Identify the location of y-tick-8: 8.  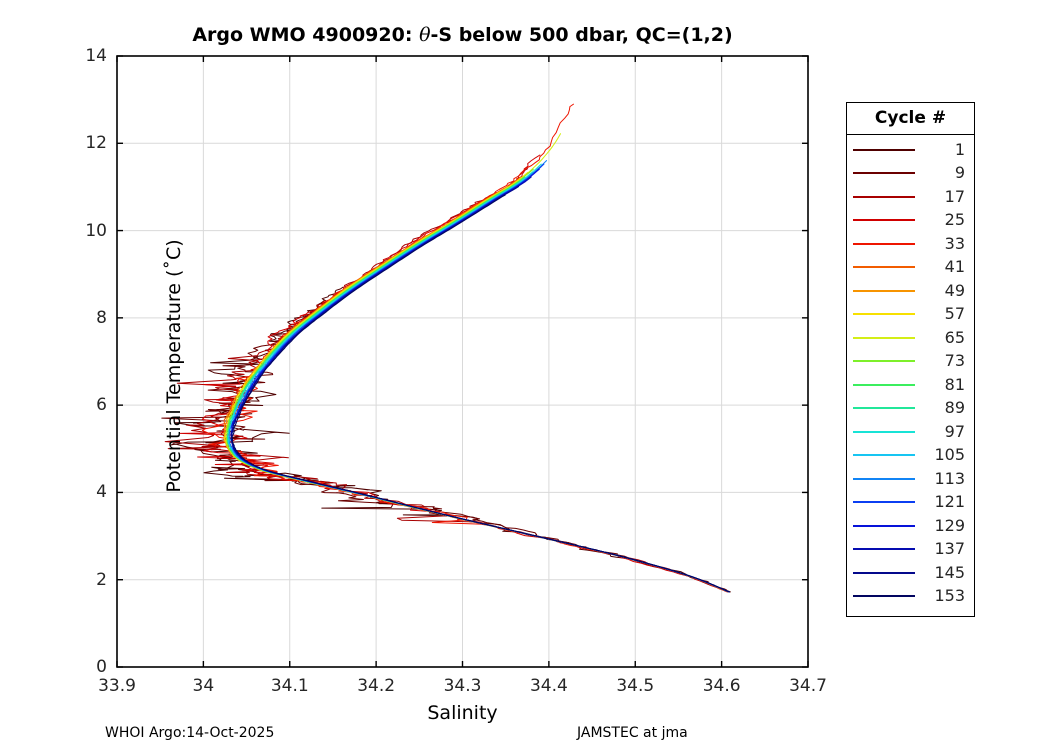
(101, 317).